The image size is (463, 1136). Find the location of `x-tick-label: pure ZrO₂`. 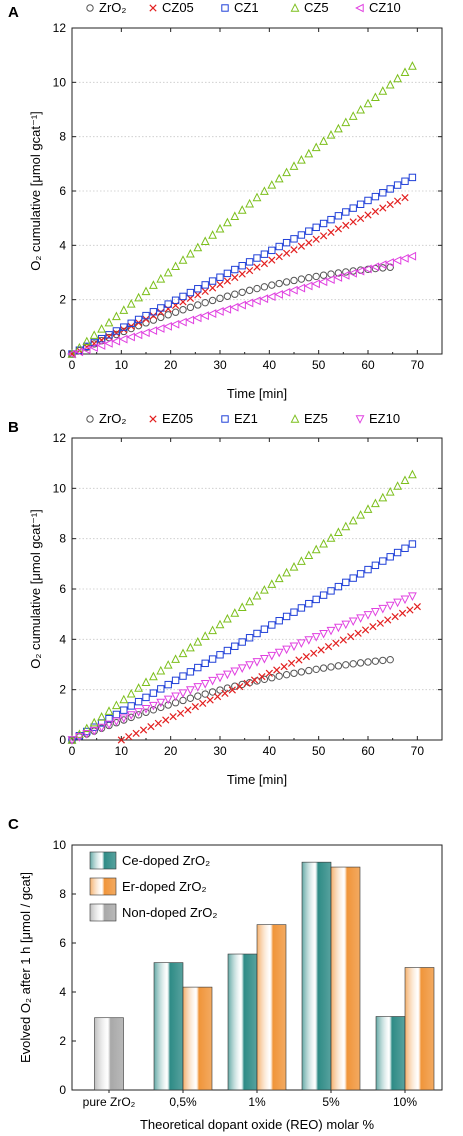

x-tick-label: pure ZrO₂ is located at coordinates (109, 1102).